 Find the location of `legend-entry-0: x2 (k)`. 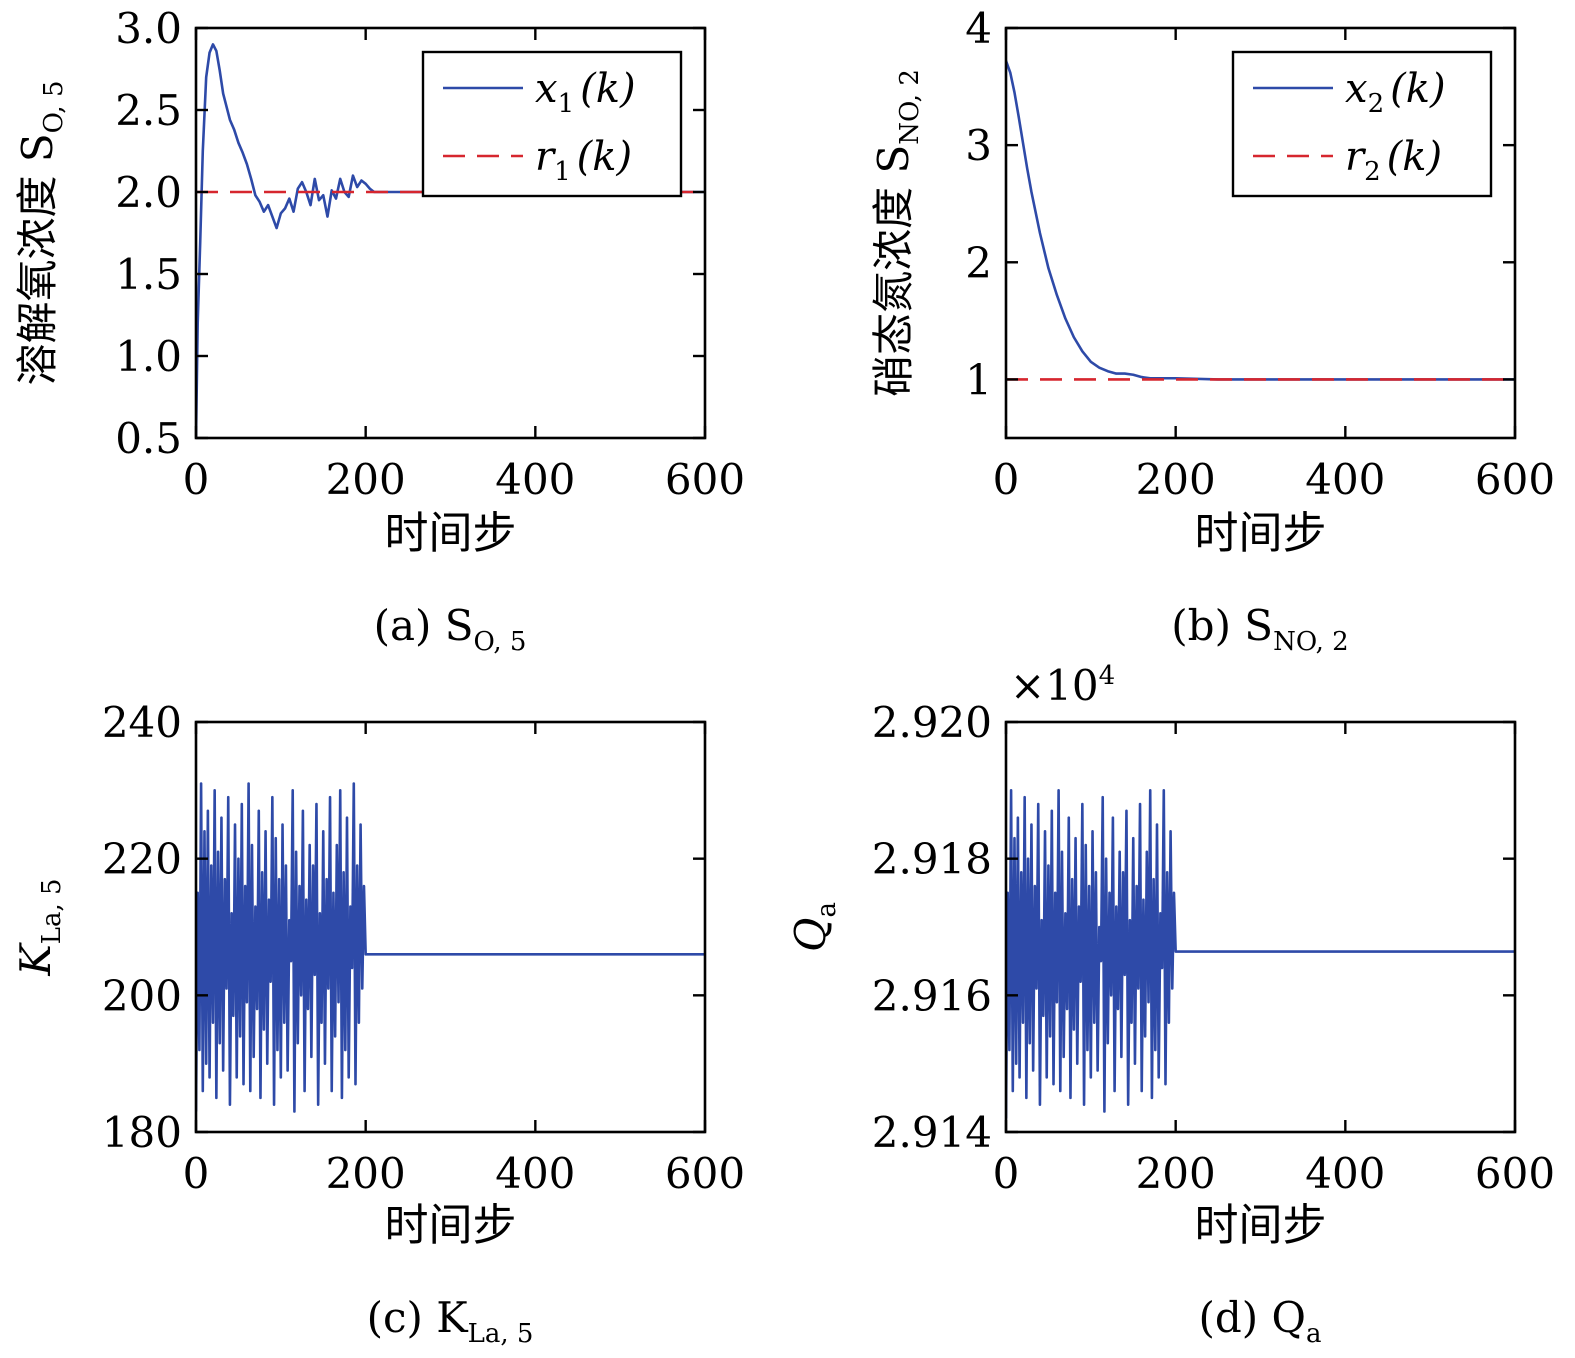

legend-entry-0: x2 (k) is located at coordinates (1395, 92).